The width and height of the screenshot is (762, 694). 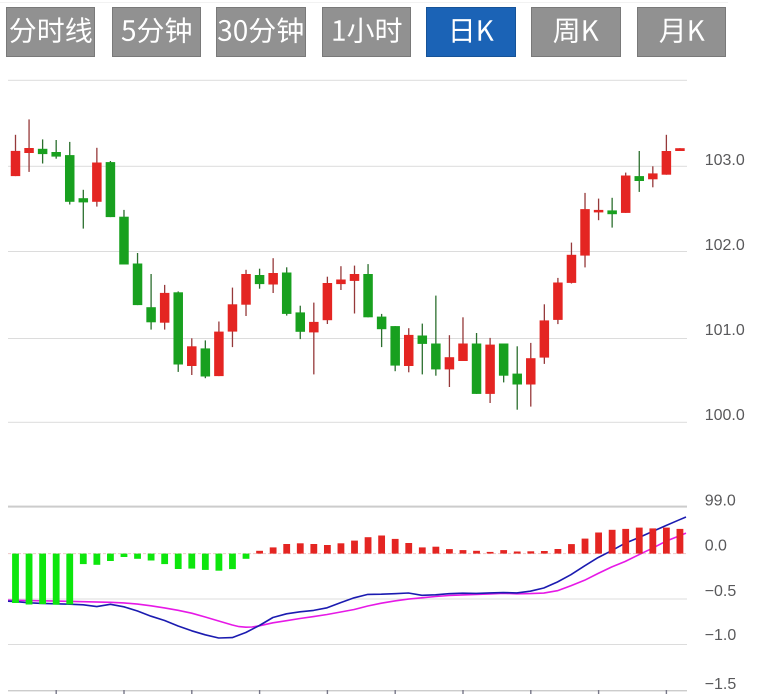 I want to click on svg-text: −1.5, so click(x=721, y=684).